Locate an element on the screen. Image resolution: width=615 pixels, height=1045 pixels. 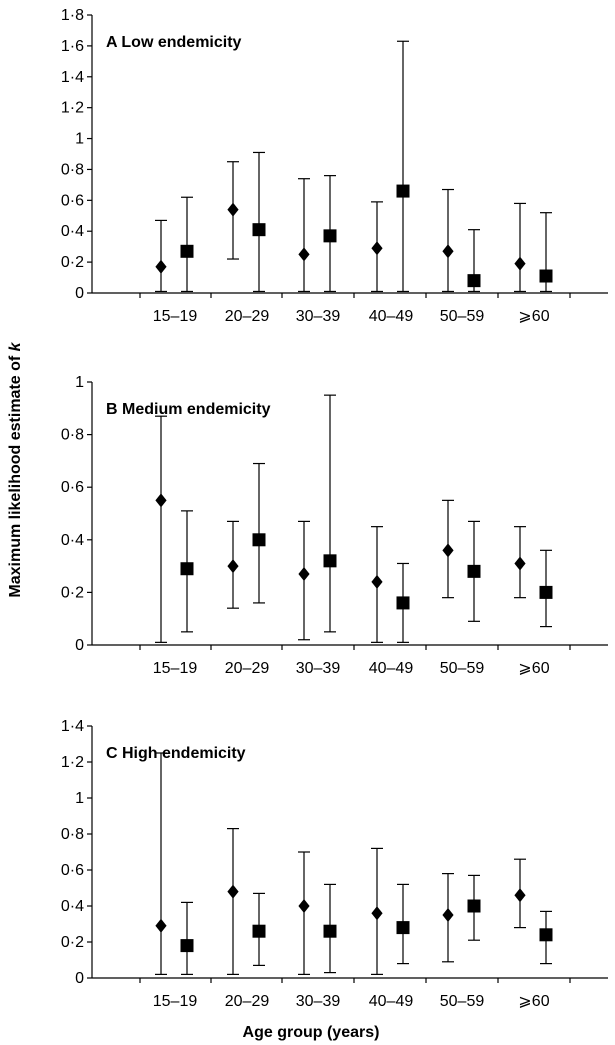
panel-title: C High endemicity is located at coordinates (176, 753).